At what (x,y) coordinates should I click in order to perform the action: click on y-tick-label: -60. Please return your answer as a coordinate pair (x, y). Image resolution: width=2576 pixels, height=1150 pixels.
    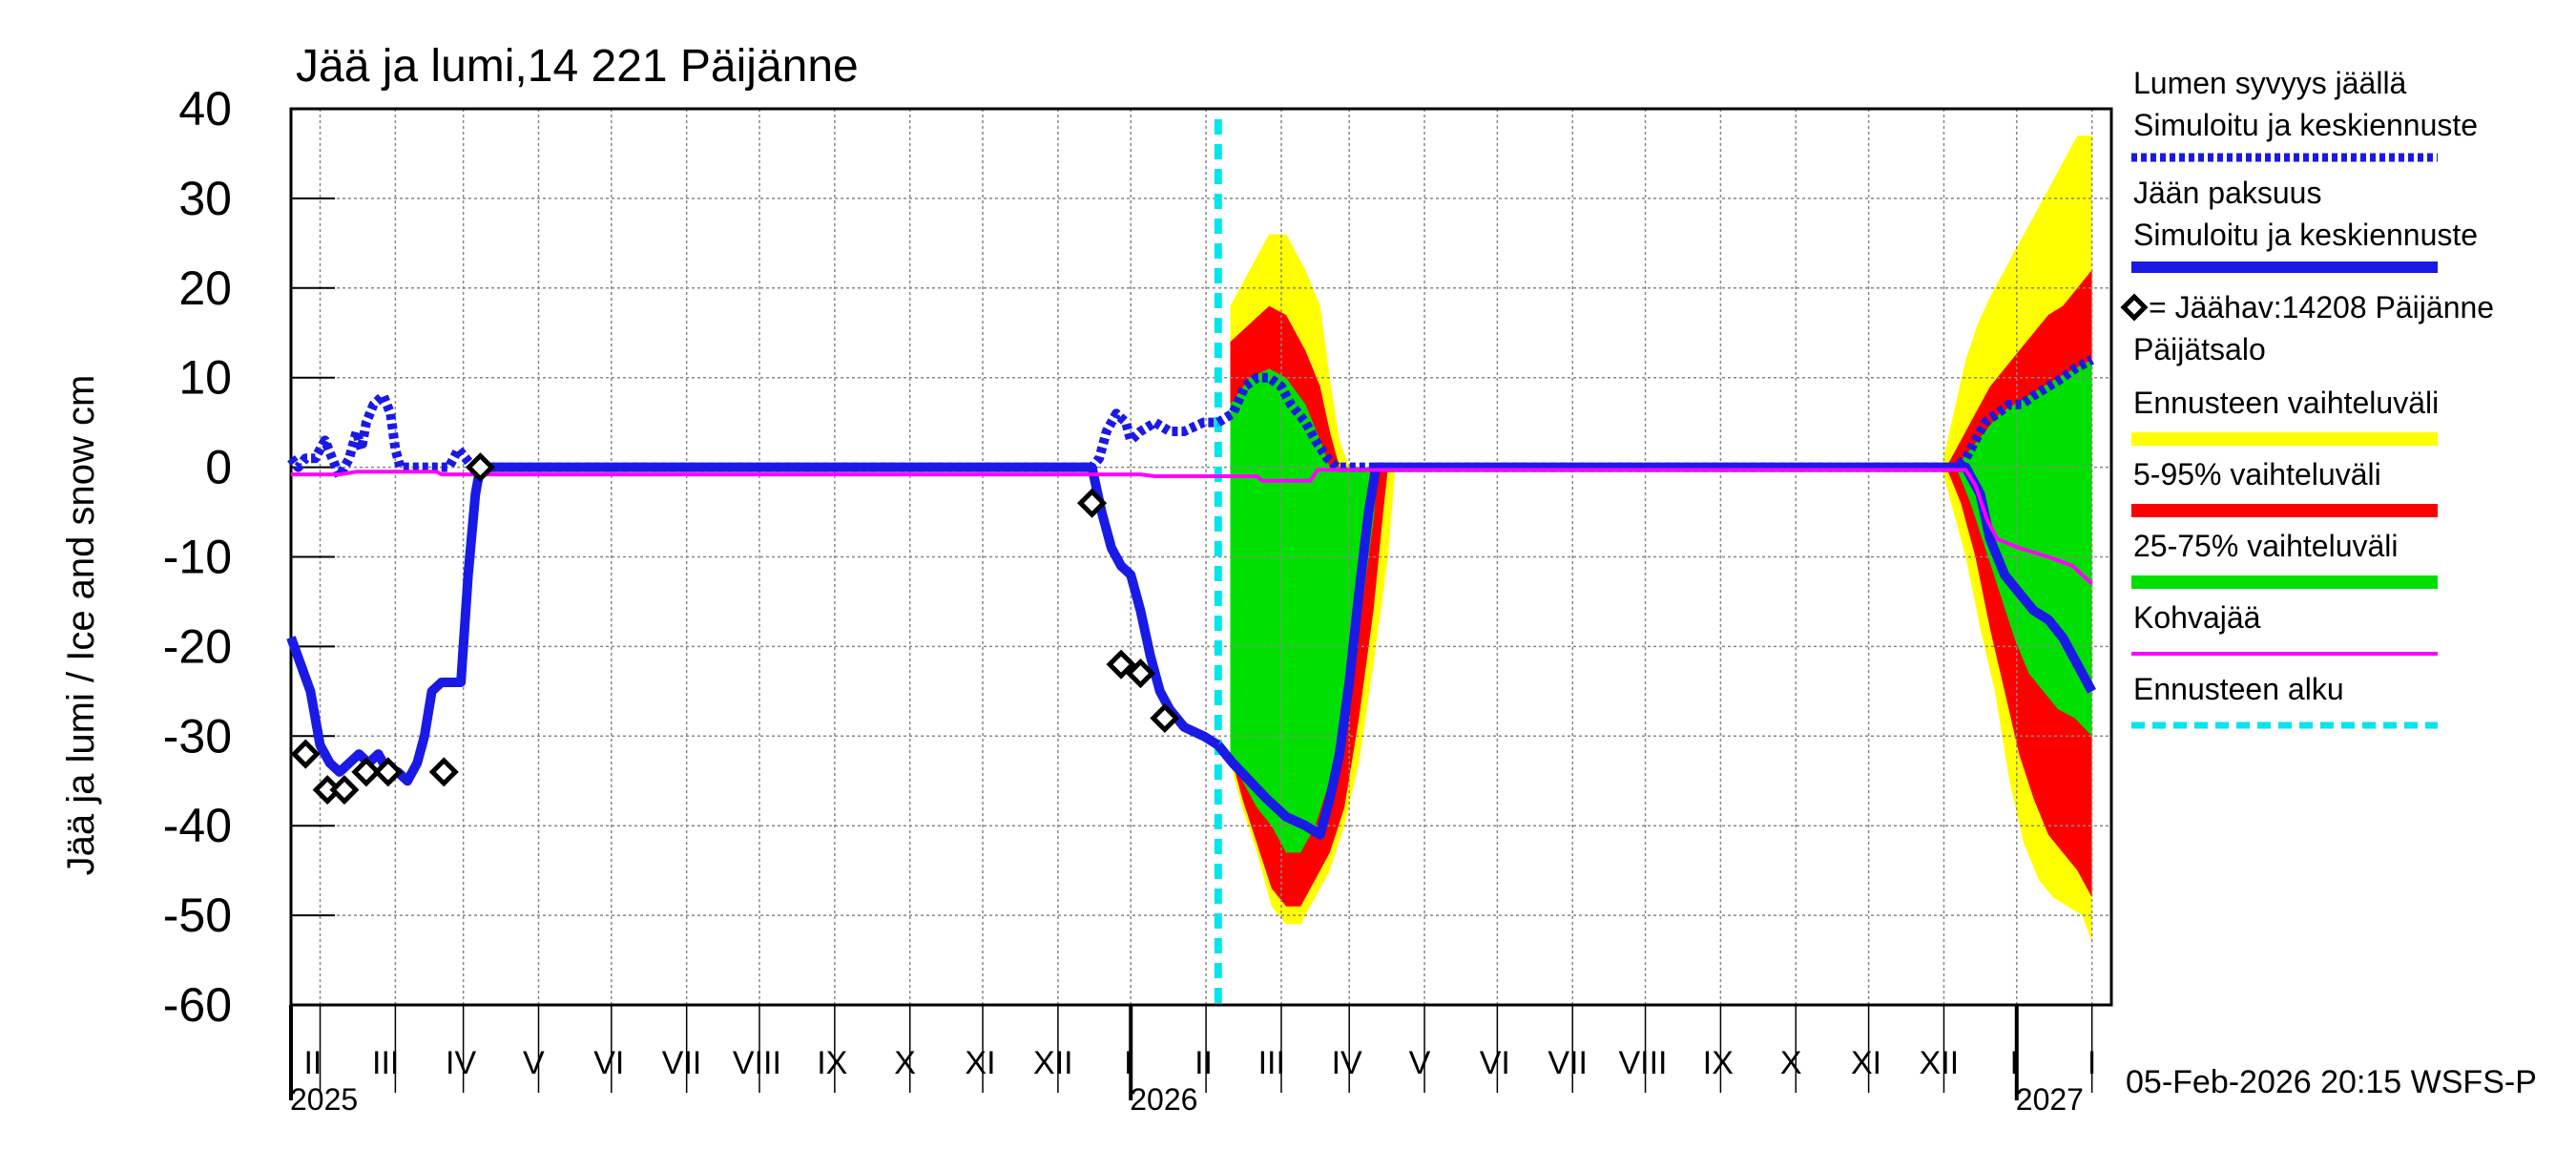
    Looking at the image, I should click on (197, 1005).